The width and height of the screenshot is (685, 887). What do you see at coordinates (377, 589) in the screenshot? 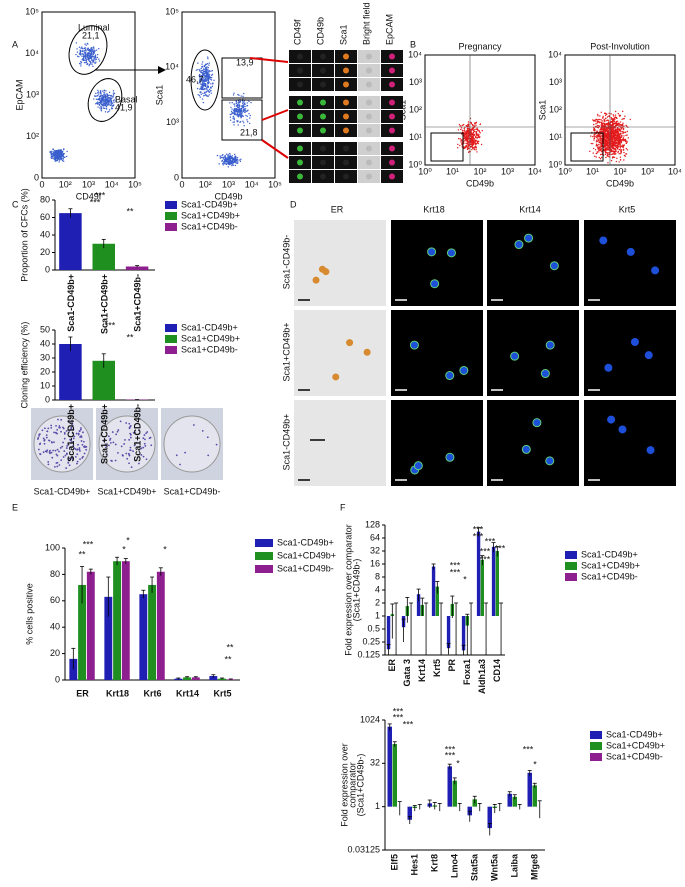
I see `y-tick-label: 4` at bounding box center [377, 589].